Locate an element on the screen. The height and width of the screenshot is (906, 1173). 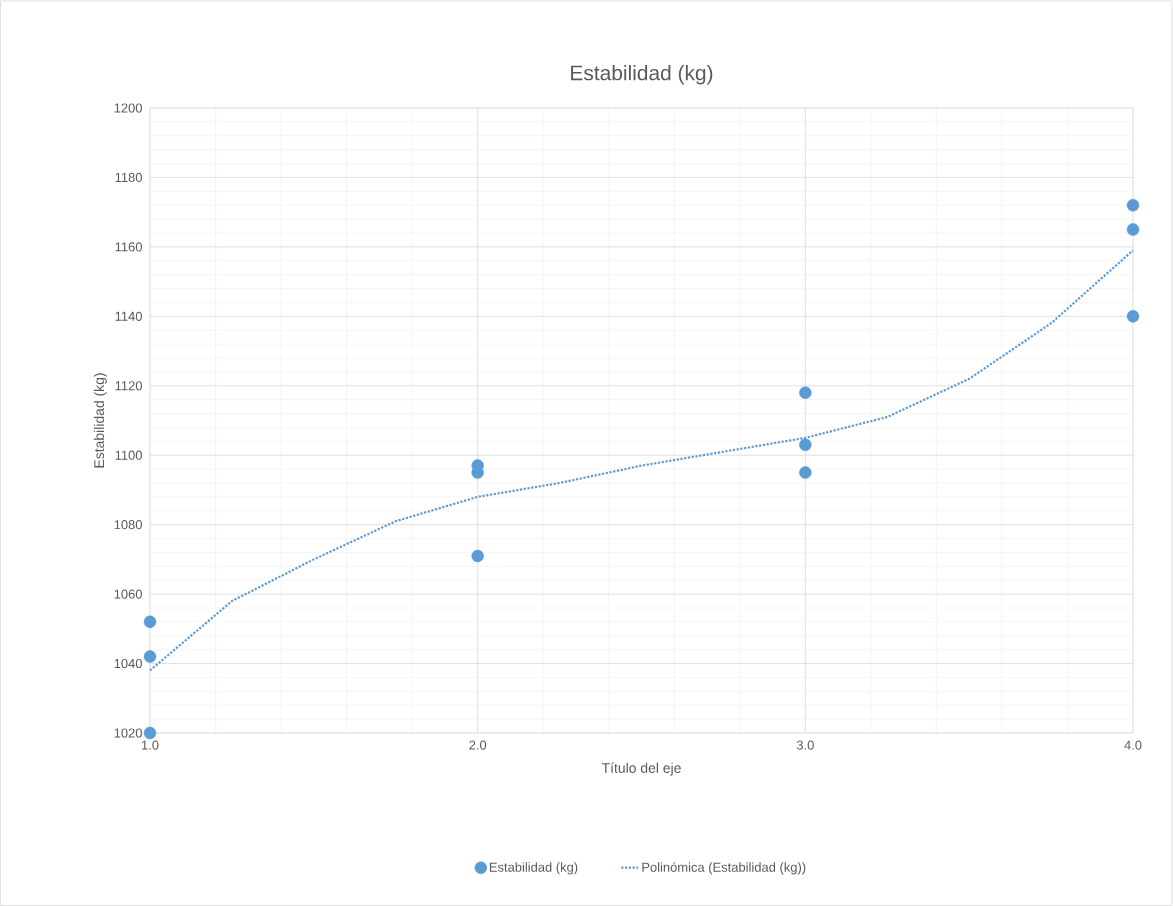
chart-title: Estabilidad (kg) is located at coordinates (642, 74).